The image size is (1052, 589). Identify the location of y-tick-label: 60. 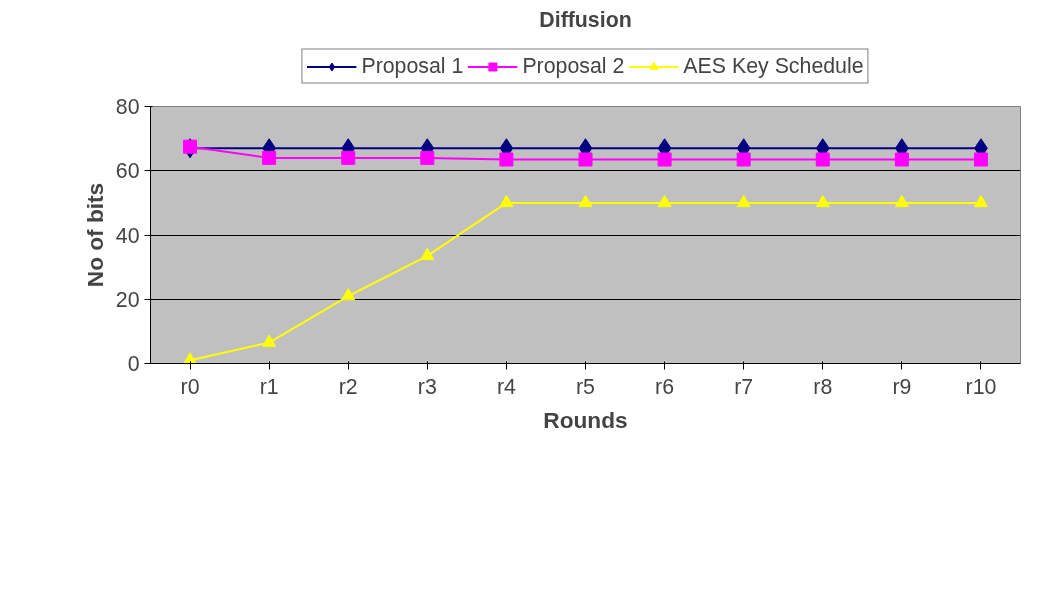
(127, 171).